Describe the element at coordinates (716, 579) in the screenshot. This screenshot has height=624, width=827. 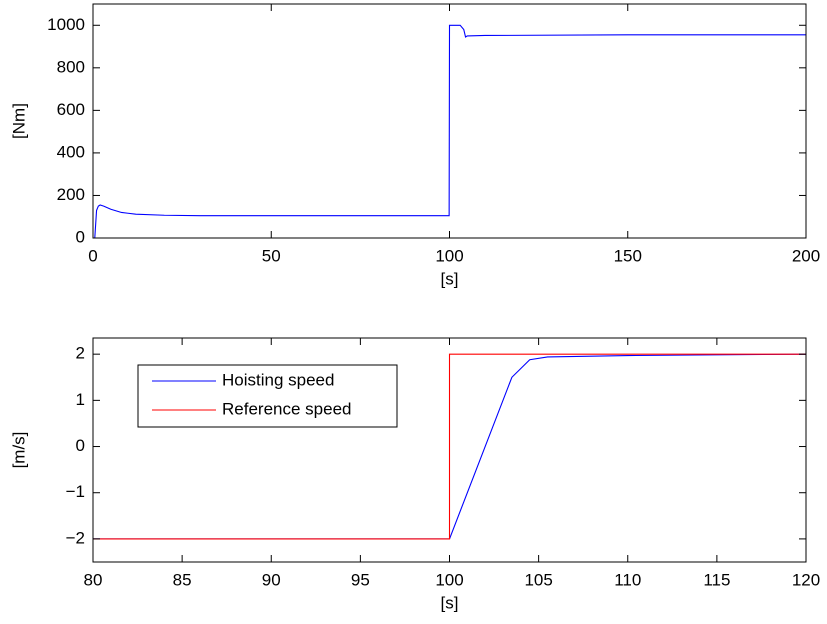
I see `x-tick-label: 115` at that location.